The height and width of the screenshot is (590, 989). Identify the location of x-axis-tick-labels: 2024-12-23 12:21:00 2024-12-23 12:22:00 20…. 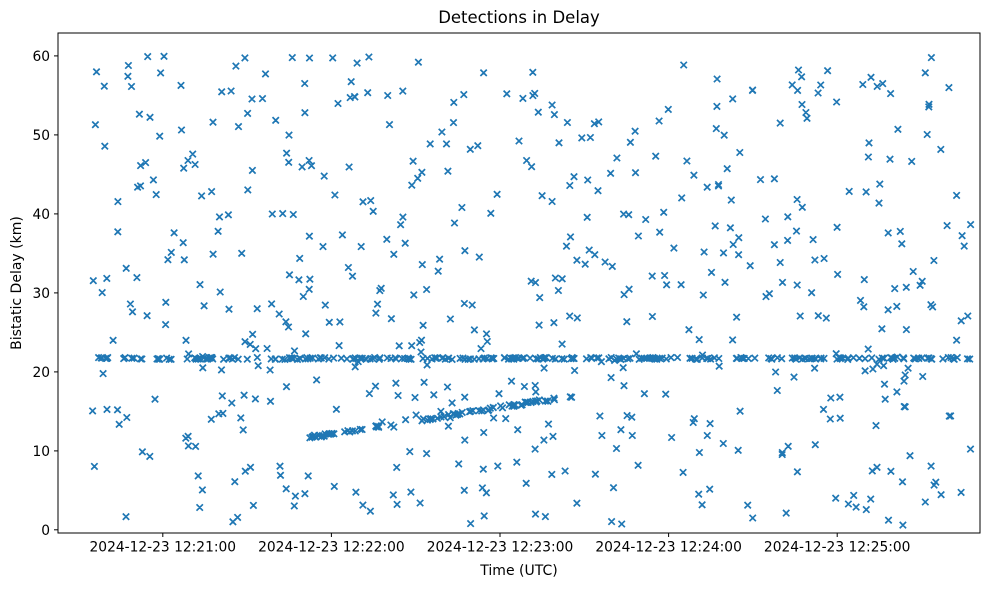
(500, 548).